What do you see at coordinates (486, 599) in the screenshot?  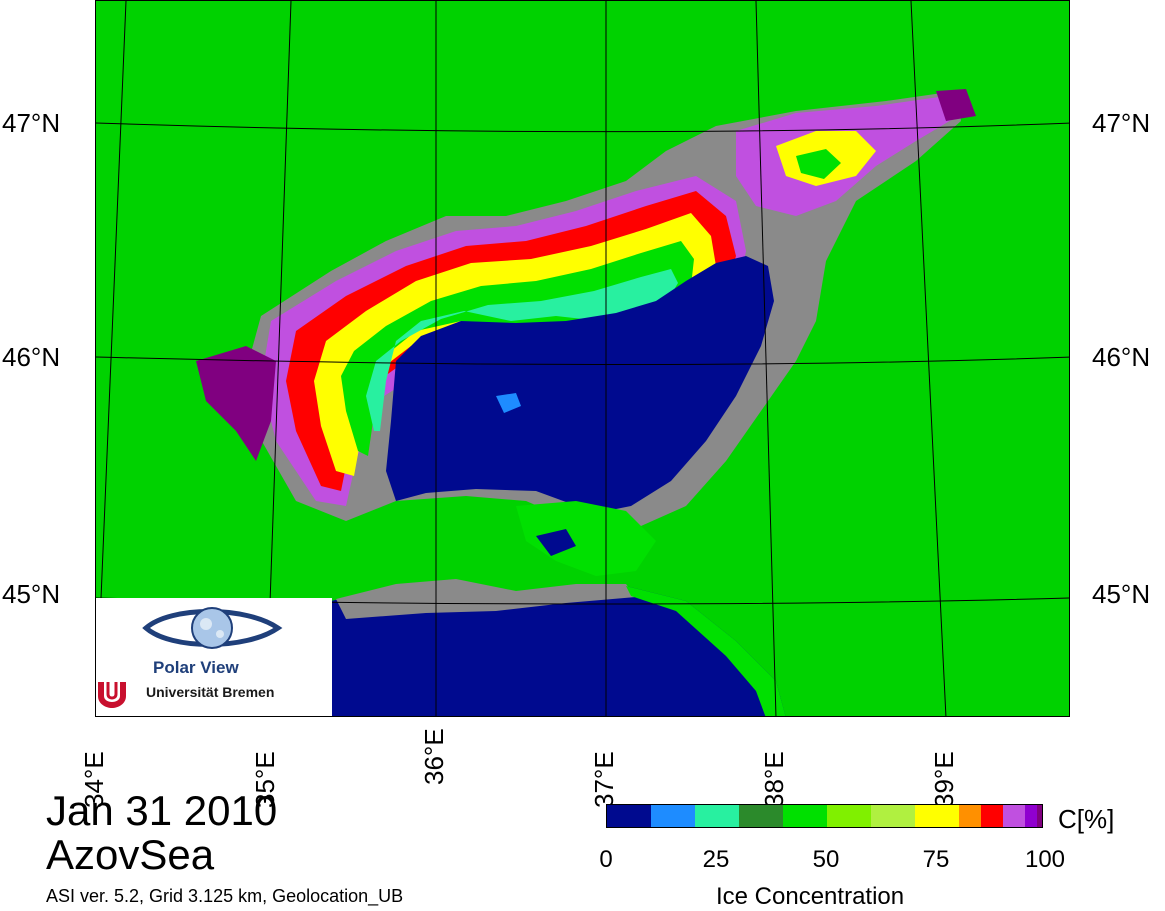 I see `crimea-coast-gray` at bounding box center [486, 599].